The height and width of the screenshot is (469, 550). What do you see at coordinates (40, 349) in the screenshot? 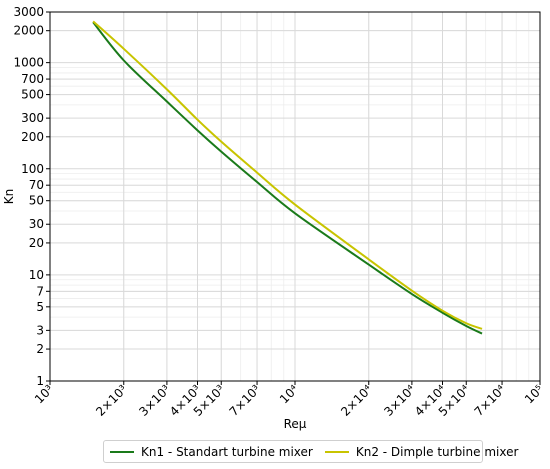
I see `y-tick-label: 2` at bounding box center [40, 349].